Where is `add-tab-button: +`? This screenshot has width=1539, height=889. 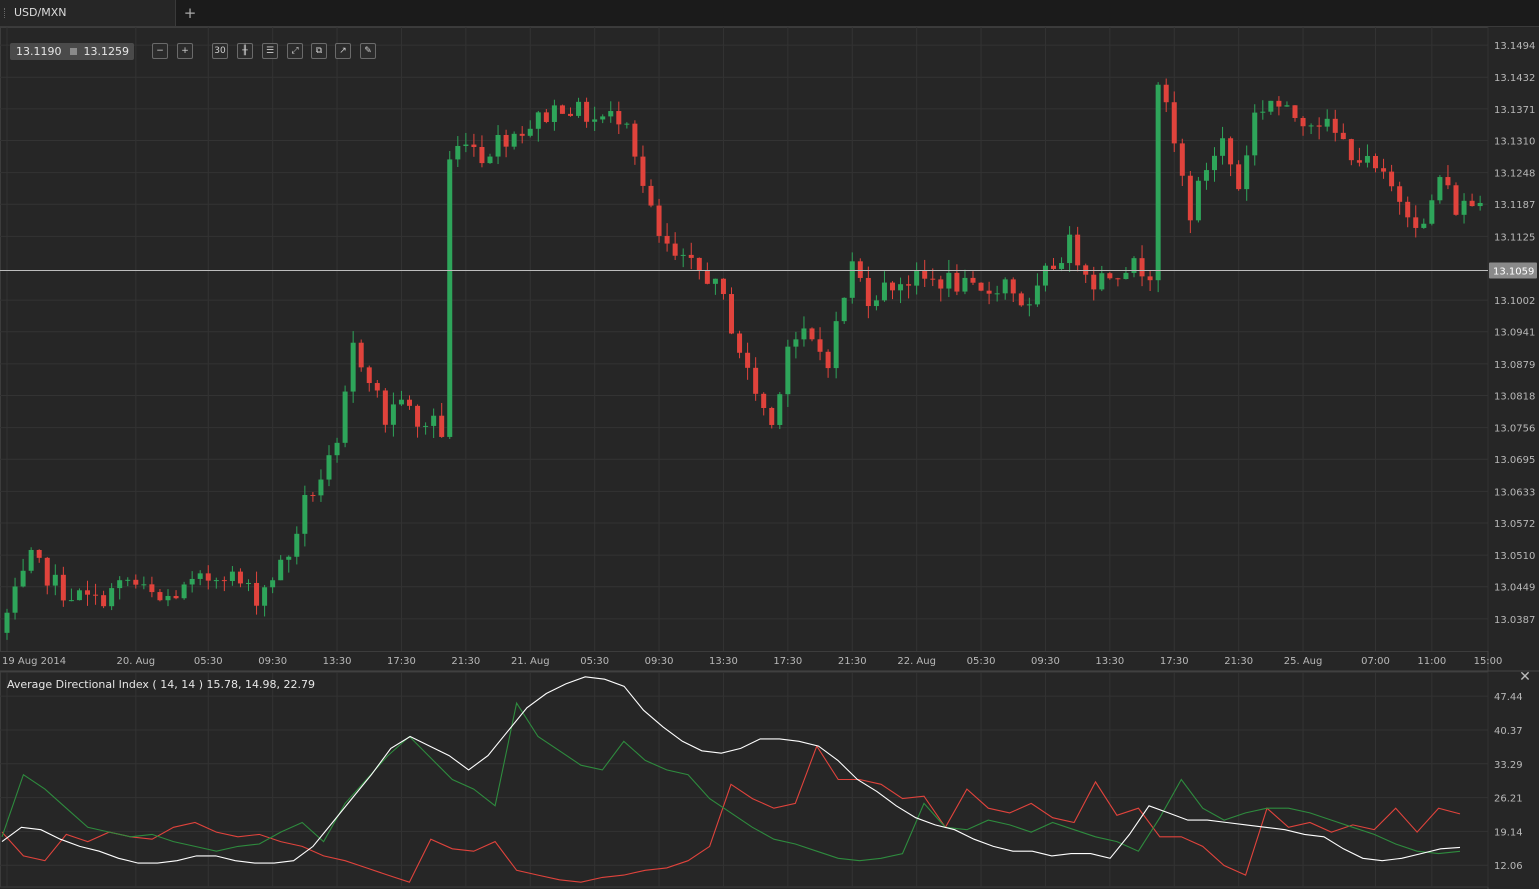
add-tab-button: + is located at coordinates (190, 13).